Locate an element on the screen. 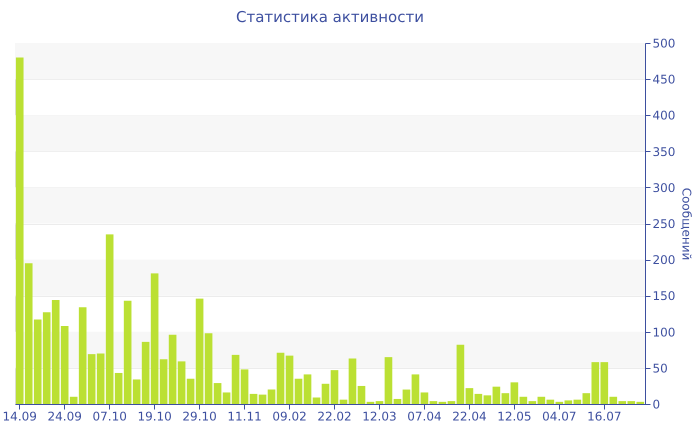 The image size is (700, 430). y-tick-label: 500 is located at coordinates (664, 43).